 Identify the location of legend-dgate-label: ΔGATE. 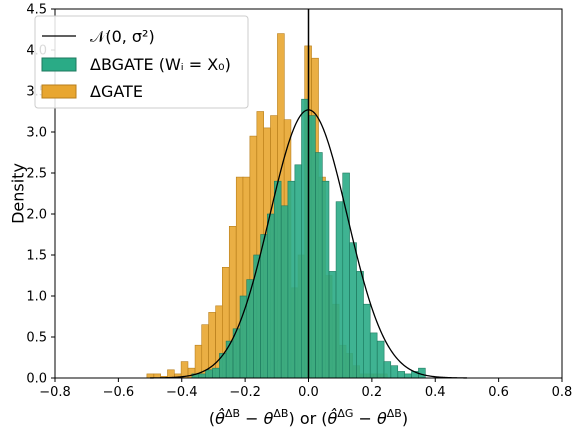
(116, 91).